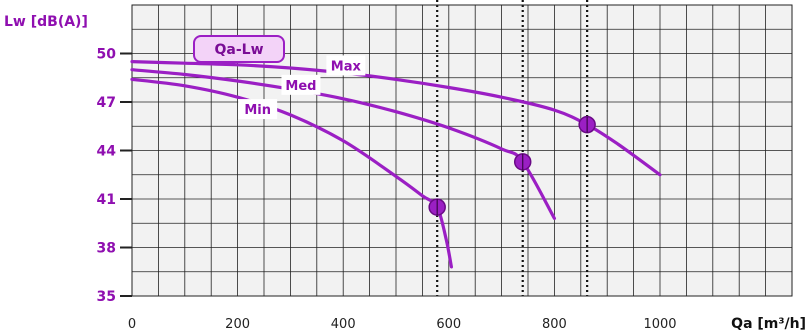  I want to click on y-axis-label: Lw [dB(A)], so click(46, 22).